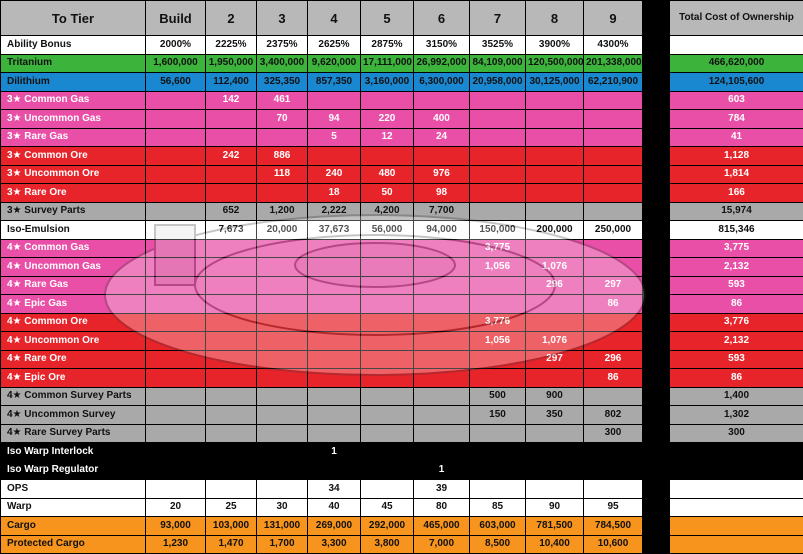  What do you see at coordinates (334, 211) in the screenshot?
I see `table-cell: 2,222` at bounding box center [334, 211].